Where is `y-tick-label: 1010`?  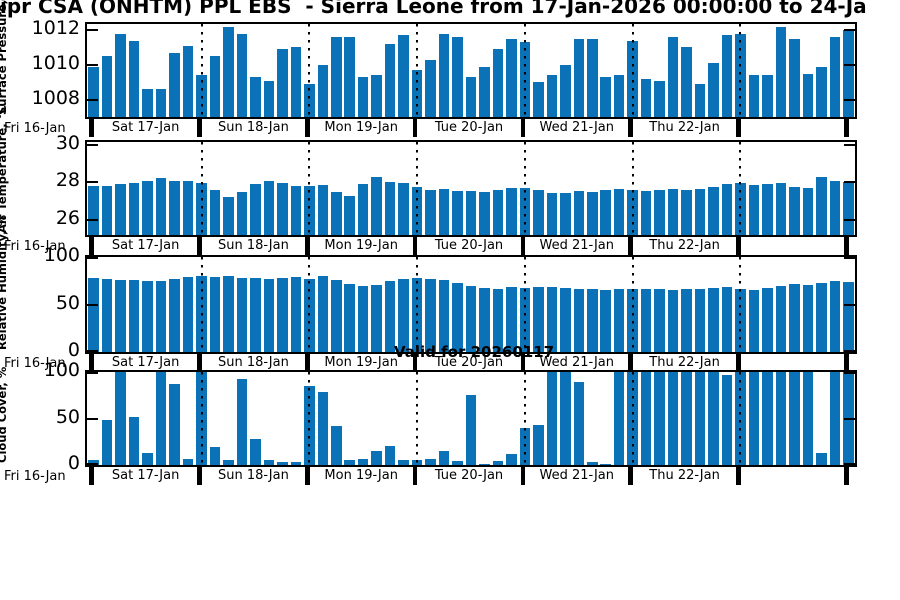 y-tick-label: 1010 is located at coordinates (55, 62).